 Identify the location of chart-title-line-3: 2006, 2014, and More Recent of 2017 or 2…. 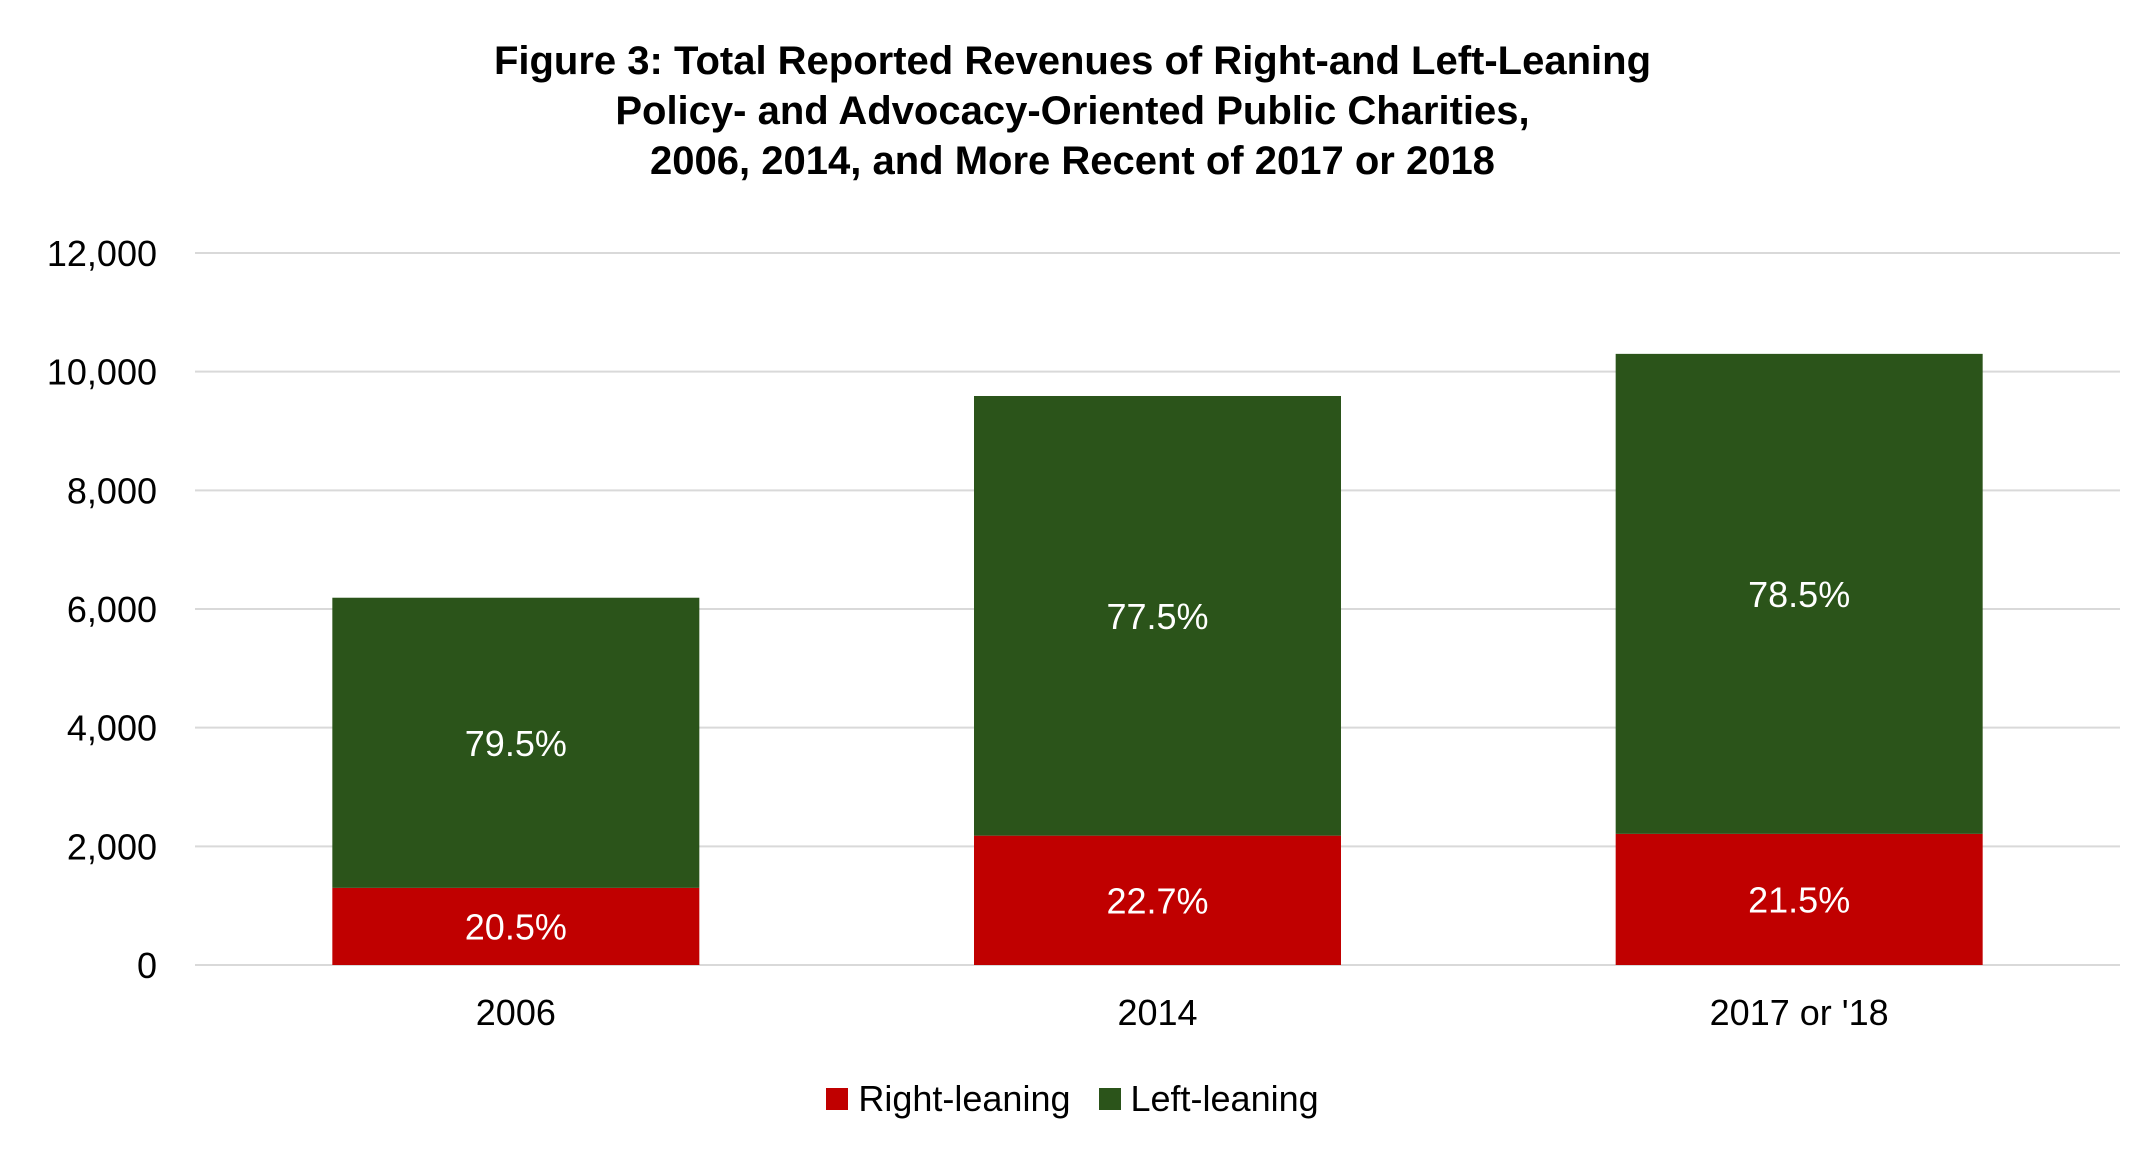
(1072, 161).